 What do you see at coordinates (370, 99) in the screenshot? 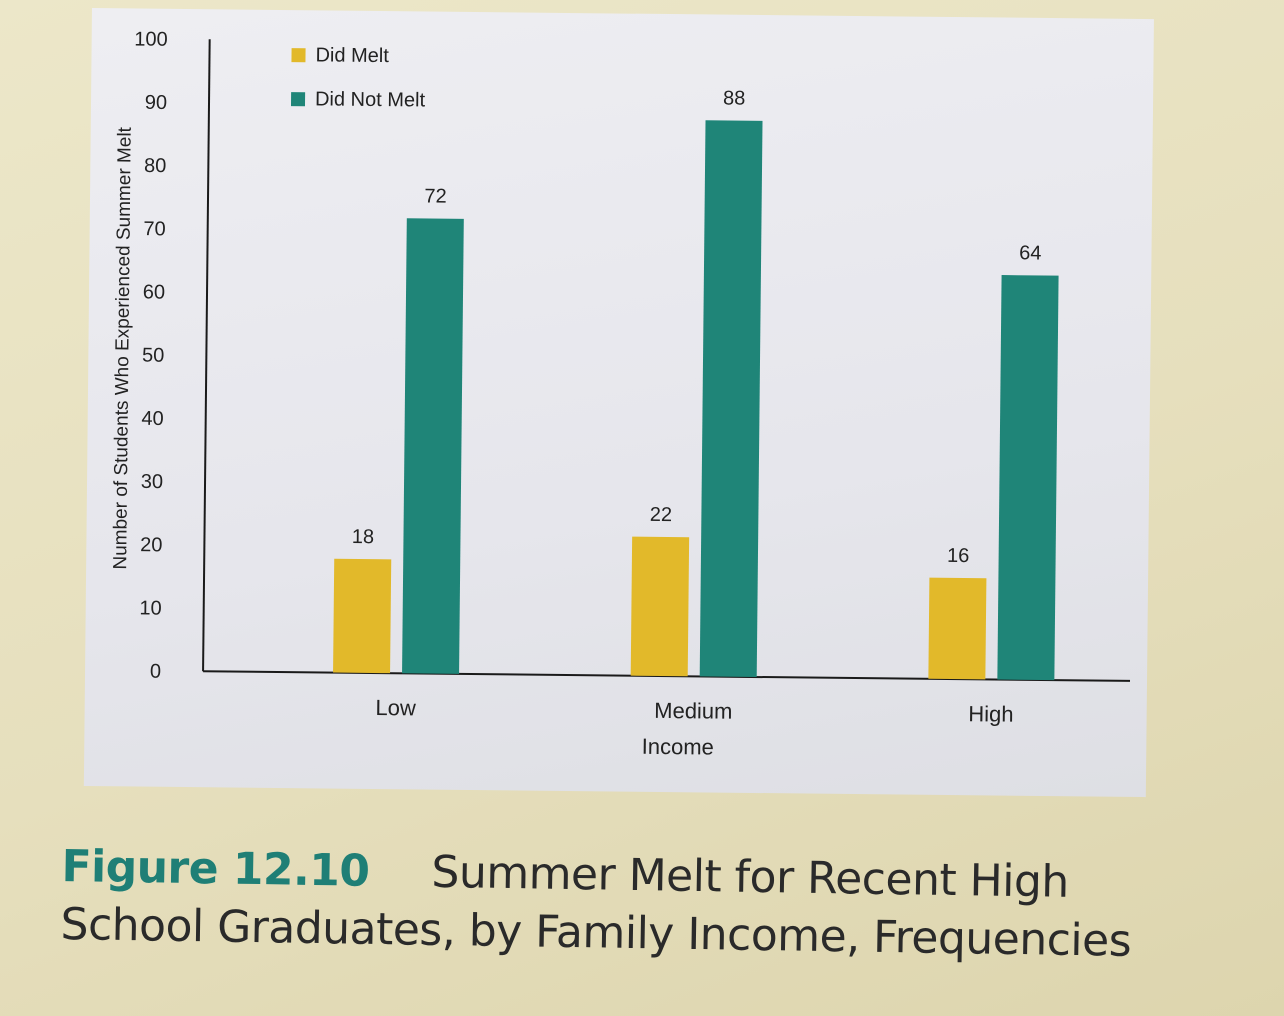
I see `legend-entry: Did Not Melt` at bounding box center [370, 99].